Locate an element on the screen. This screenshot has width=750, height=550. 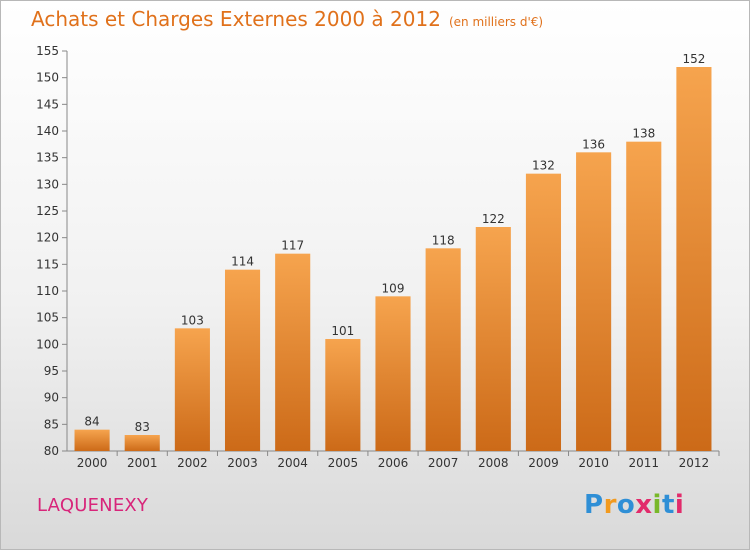
proxiti-logo: Proxiti is located at coordinates (634, 505).